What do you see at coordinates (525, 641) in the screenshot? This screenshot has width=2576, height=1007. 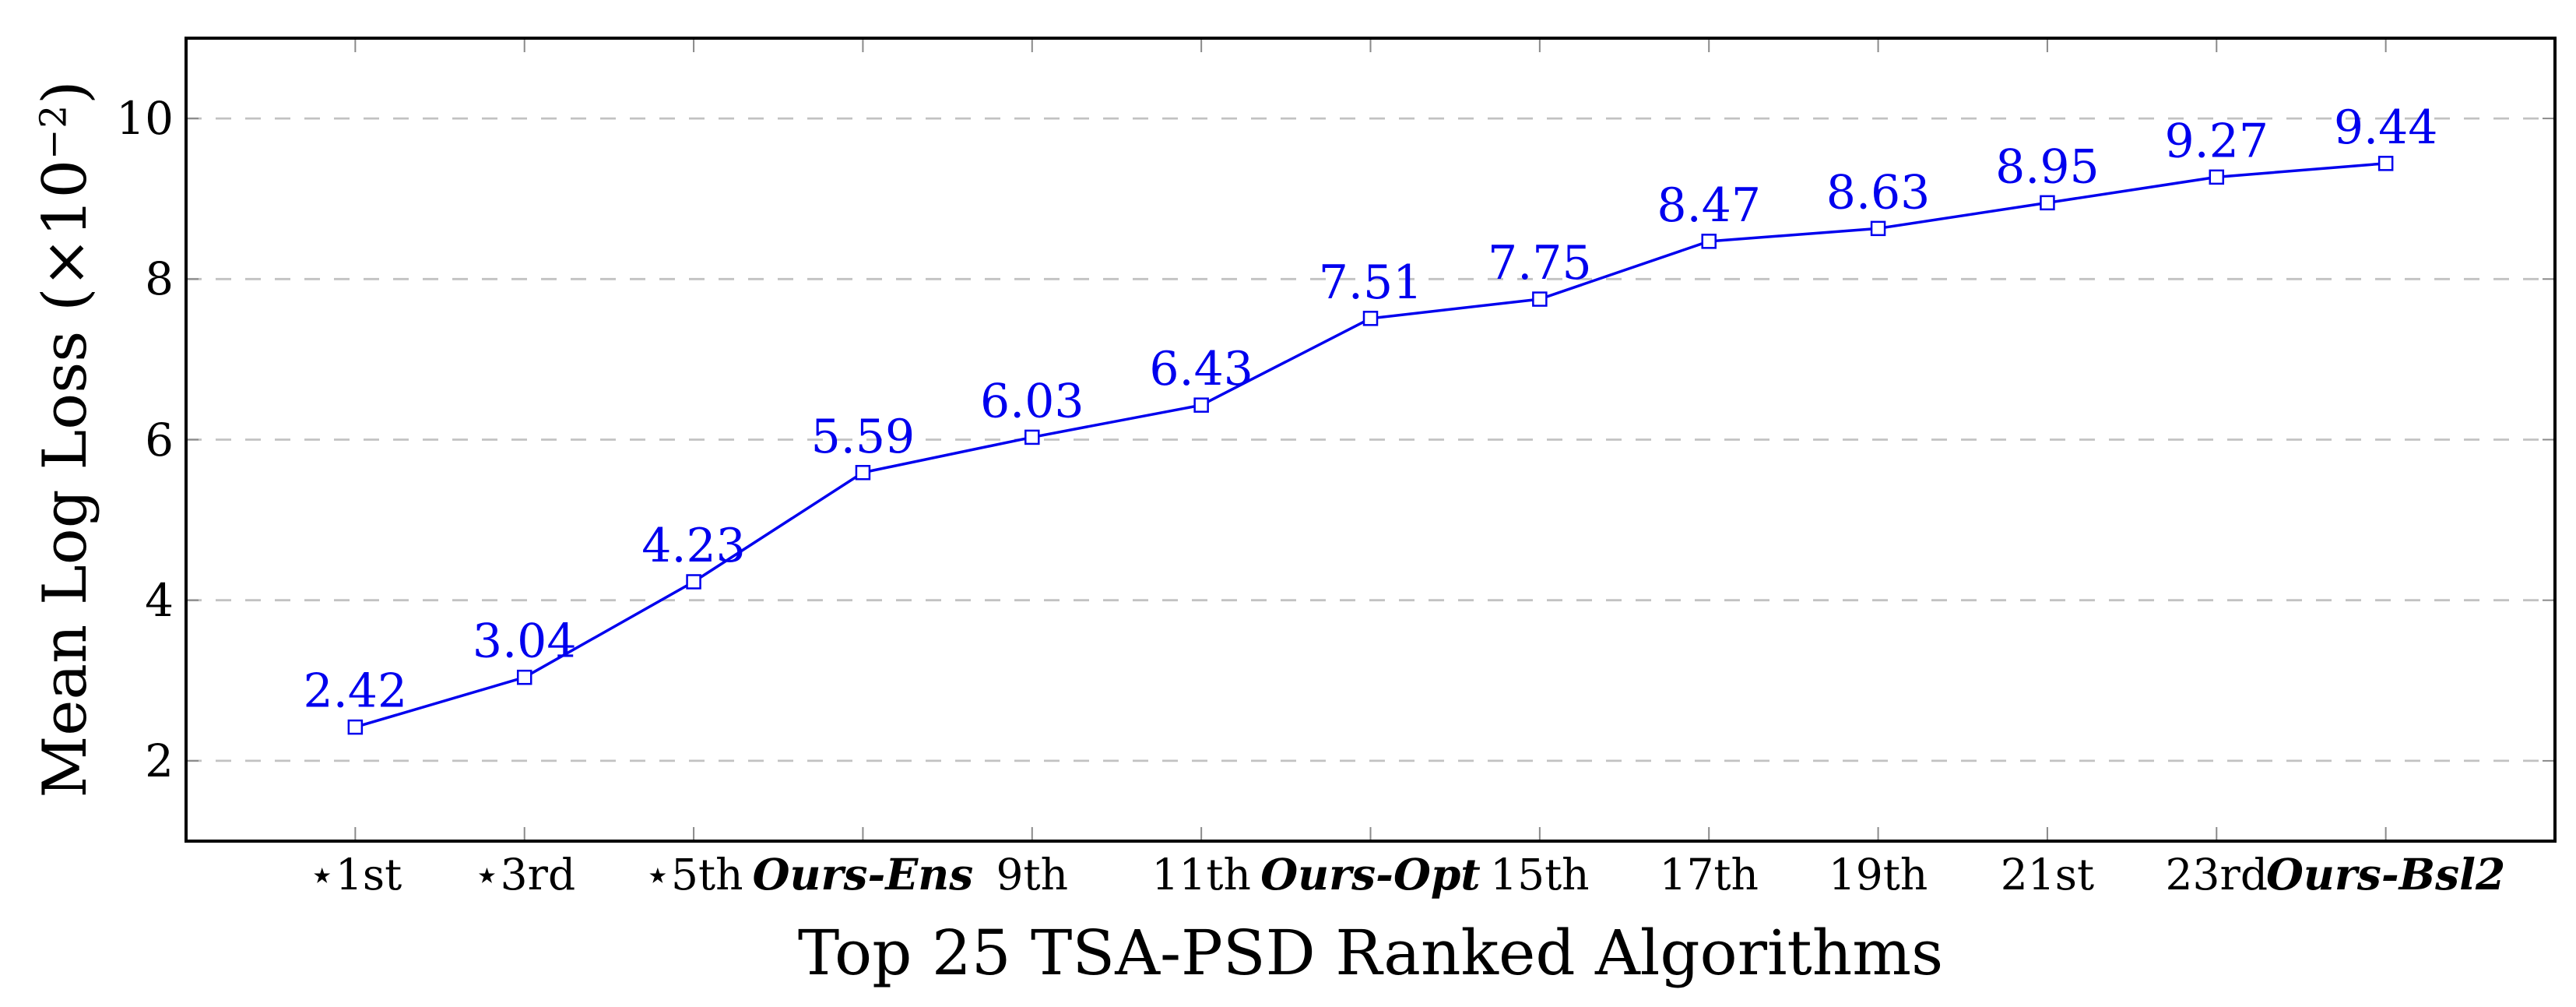 I see `data-point-label: 3.04` at bounding box center [525, 641].